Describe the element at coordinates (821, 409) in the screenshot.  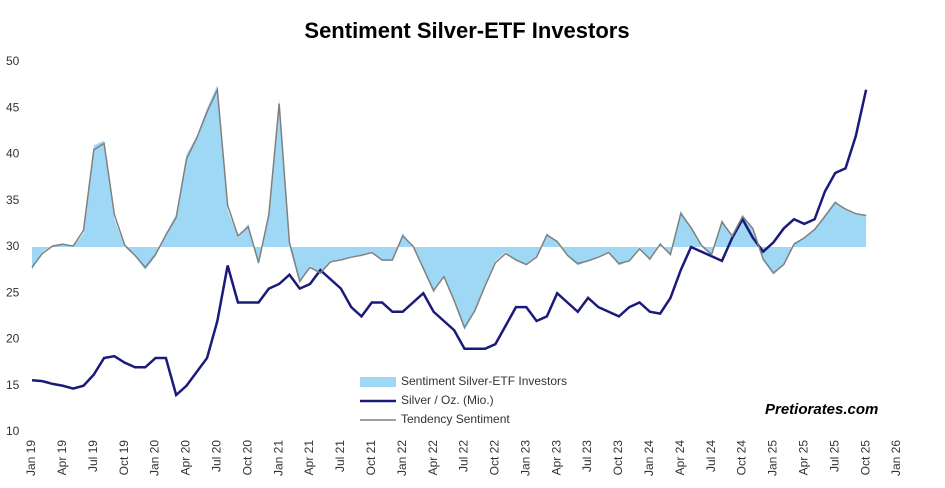
I see `annotation: Pretiorates.com` at that location.